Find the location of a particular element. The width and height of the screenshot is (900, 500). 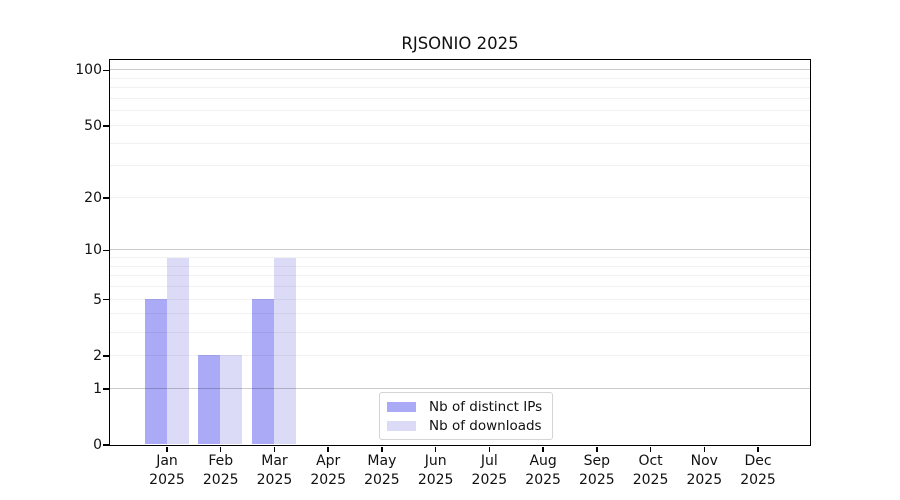

bar-nb-of-downloads-feb is located at coordinates (231, 400).